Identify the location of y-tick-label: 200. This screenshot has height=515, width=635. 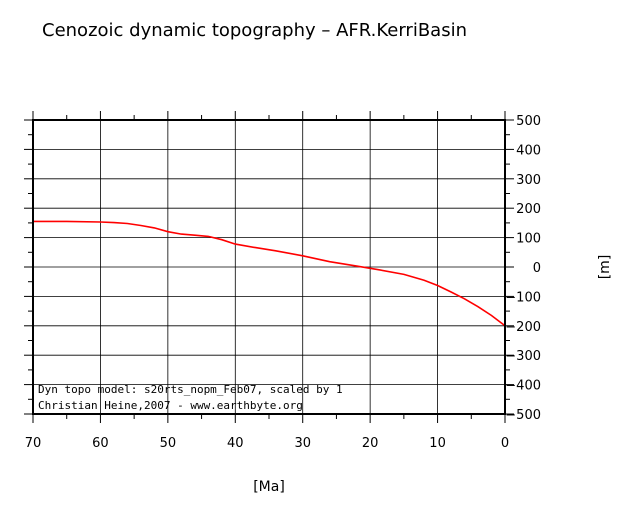
(528, 209).